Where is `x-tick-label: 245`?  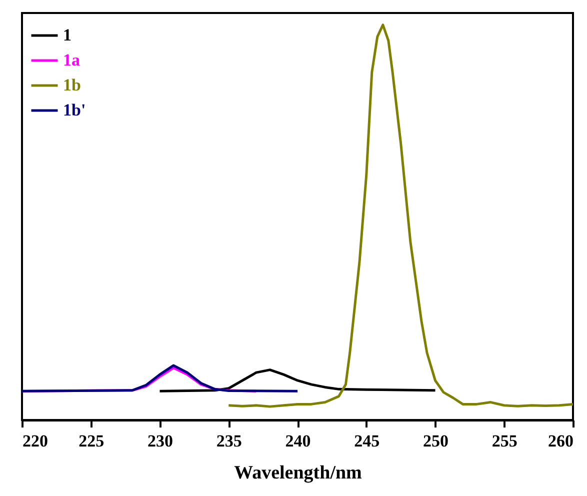 x-tick-label: 245 is located at coordinates (367, 441).